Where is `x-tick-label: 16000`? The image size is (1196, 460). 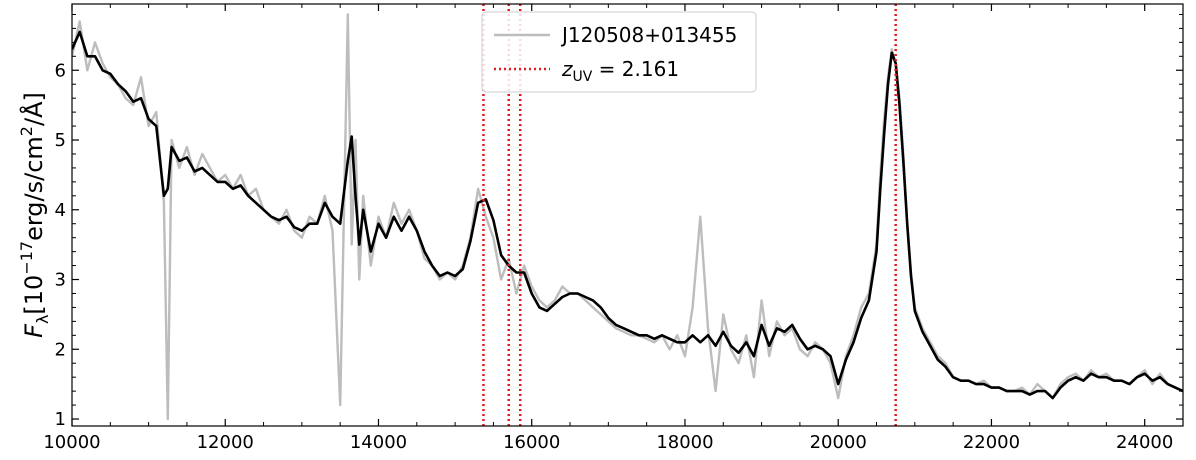 x-tick-label: 16000 is located at coordinates (531, 442).